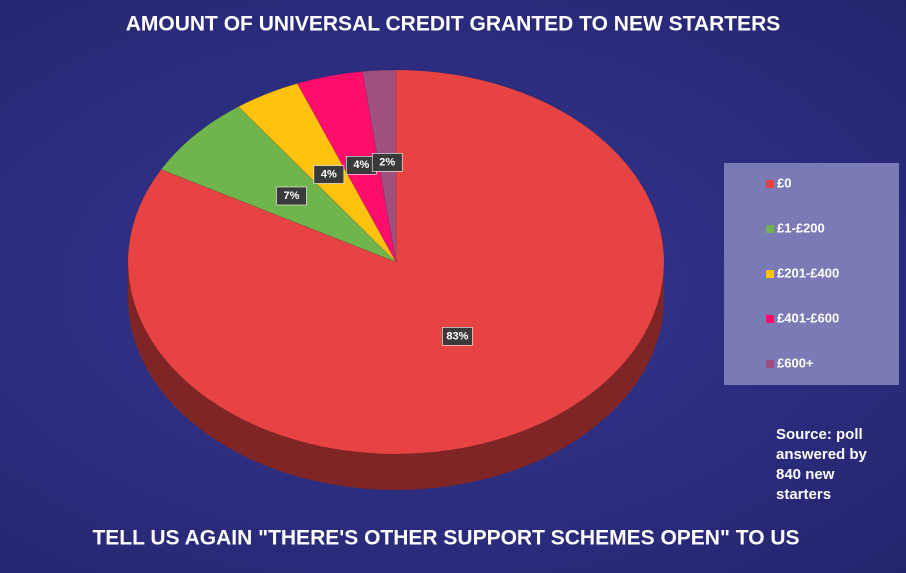 Image resolution: width=906 pixels, height=573 pixels. Describe the element at coordinates (795, 362) in the screenshot. I see `legend-label: £600+` at that location.